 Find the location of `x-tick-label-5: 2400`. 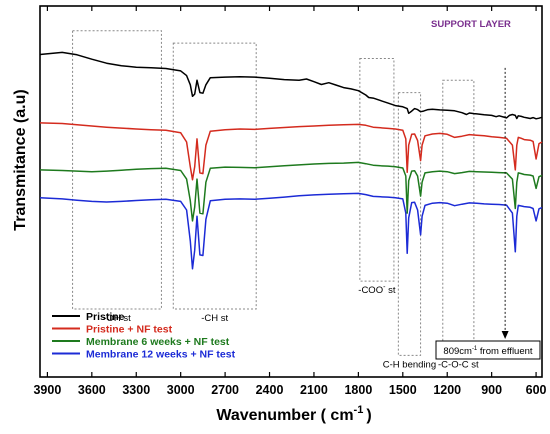

x-tick-label-5: 2400 is located at coordinates (270, 390).